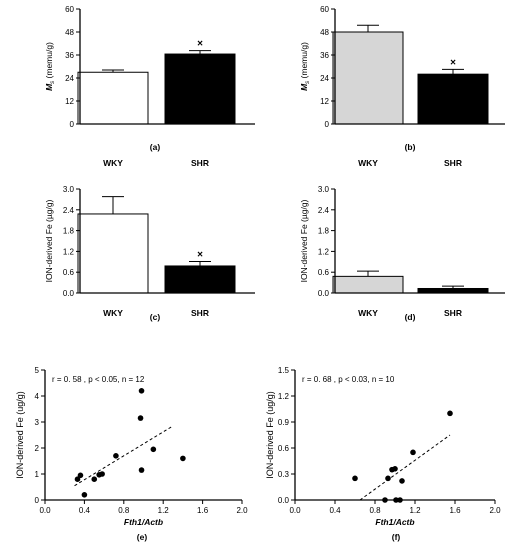 The width and height of the screenshot is (508, 550). I want to click on x-tick-label: 0.8, so click(124, 510).